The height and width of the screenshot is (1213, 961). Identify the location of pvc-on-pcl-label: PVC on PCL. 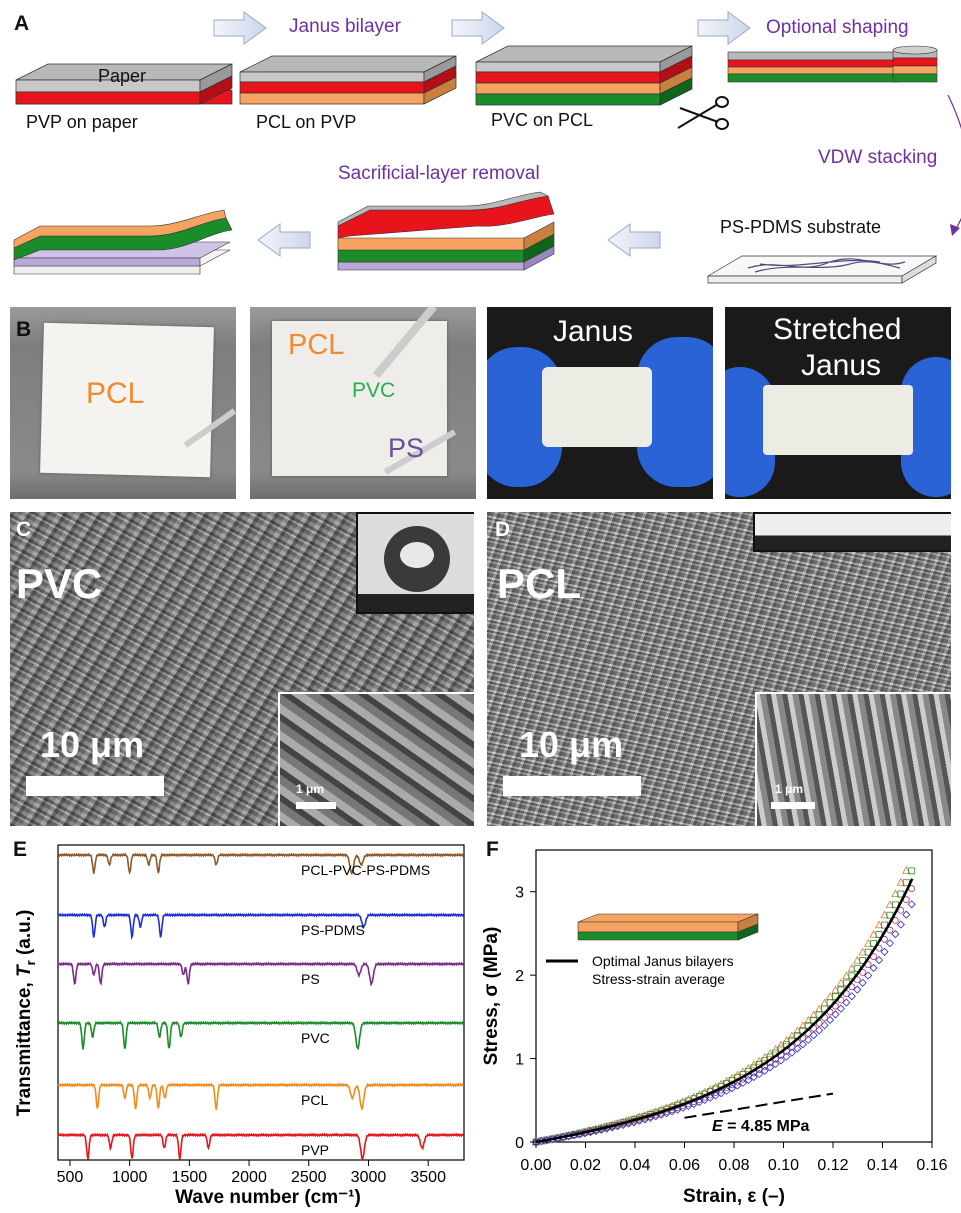
(542, 120).